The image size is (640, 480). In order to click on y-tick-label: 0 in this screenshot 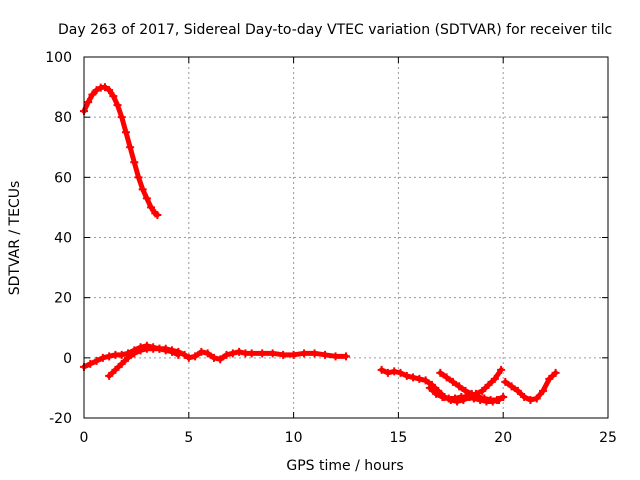, I will do `click(67, 359)`.